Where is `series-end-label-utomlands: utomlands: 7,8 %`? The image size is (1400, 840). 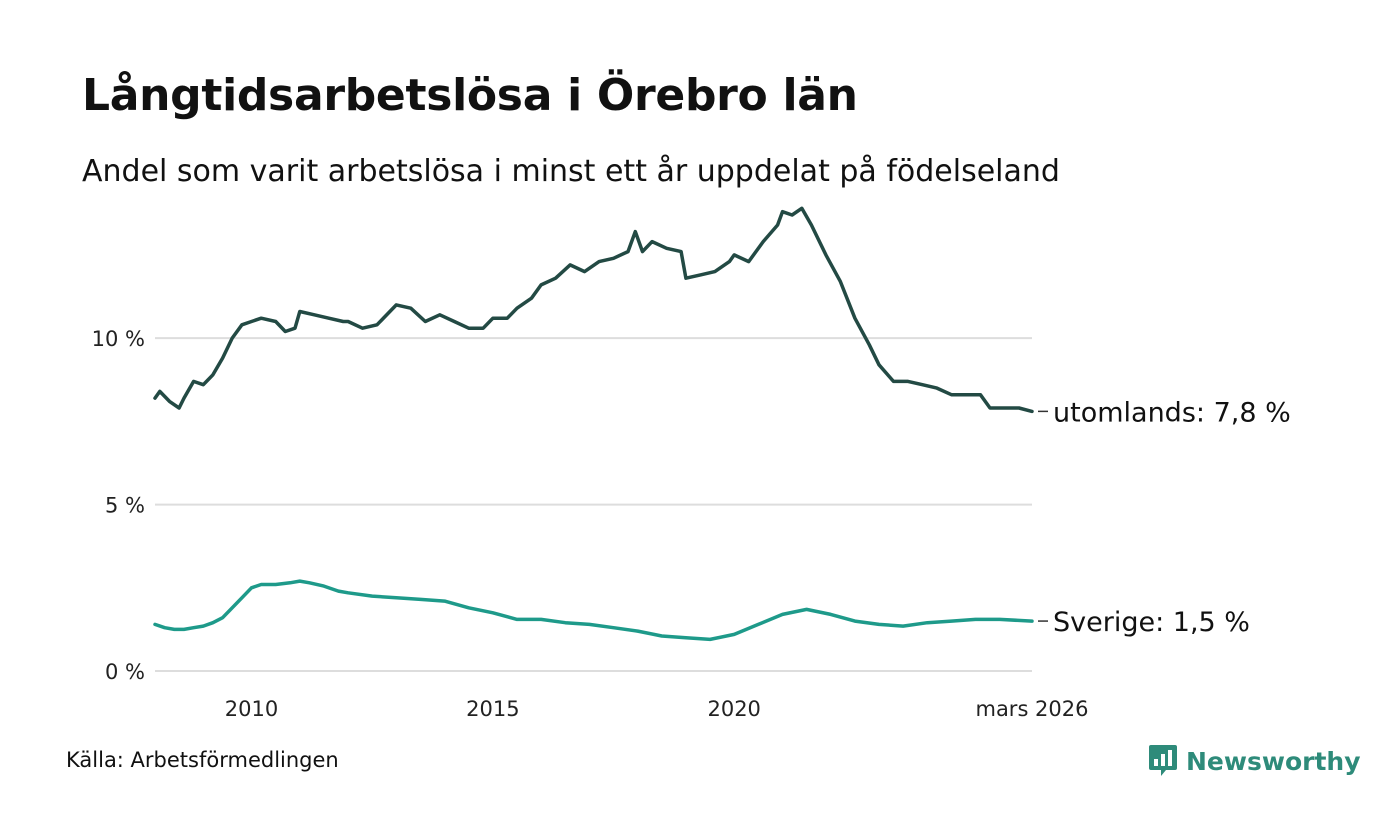
series-end-label-utomlands: utomlands: 7,8 % is located at coordinates (1172, 412).